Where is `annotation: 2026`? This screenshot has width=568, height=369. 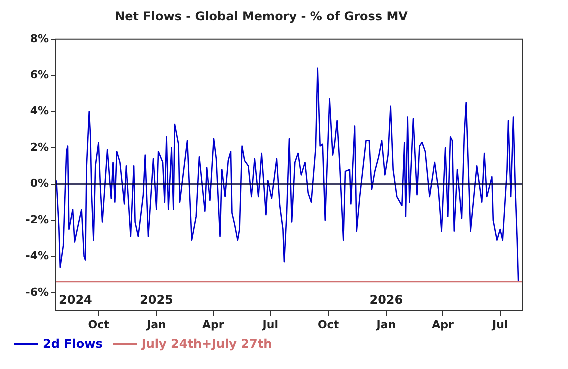 annotation: 2026 is located at coordinates (387, 300).